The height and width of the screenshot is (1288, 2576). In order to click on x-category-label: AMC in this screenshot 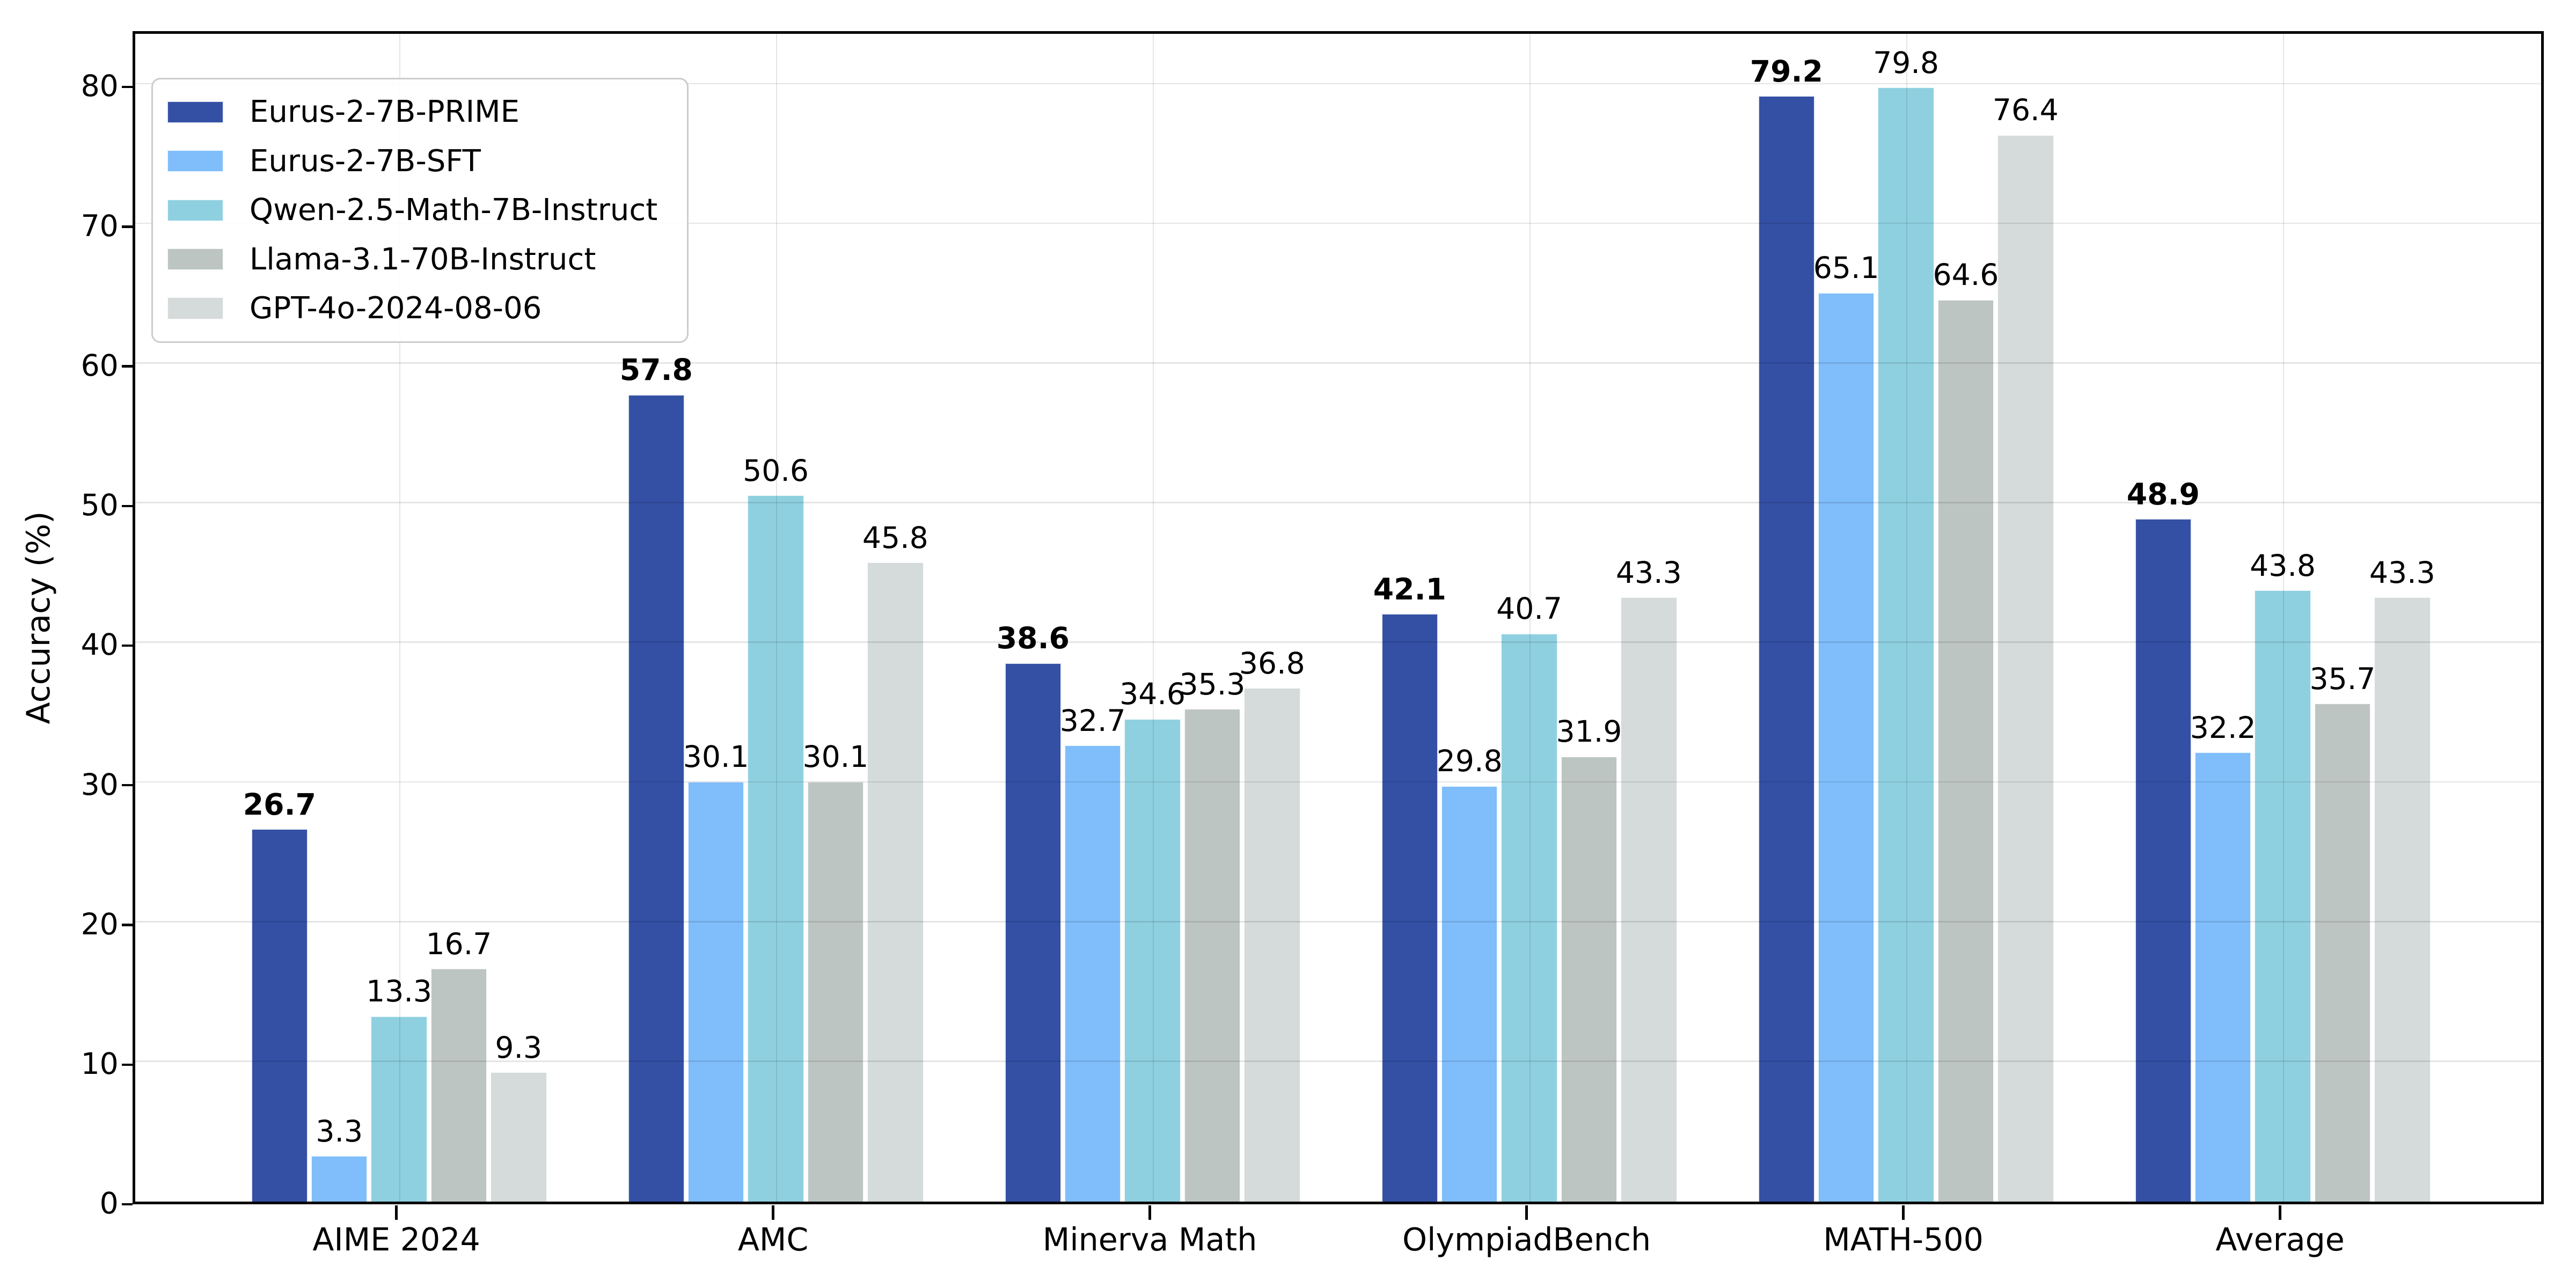, I will do `click(773, 1239)`.